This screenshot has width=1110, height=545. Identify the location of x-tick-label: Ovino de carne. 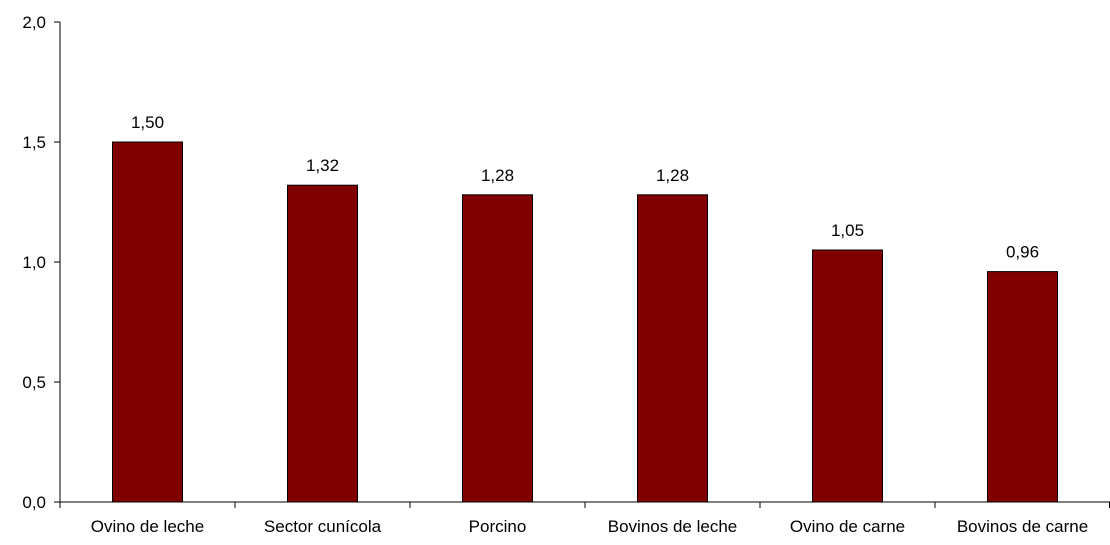
(847, 526).